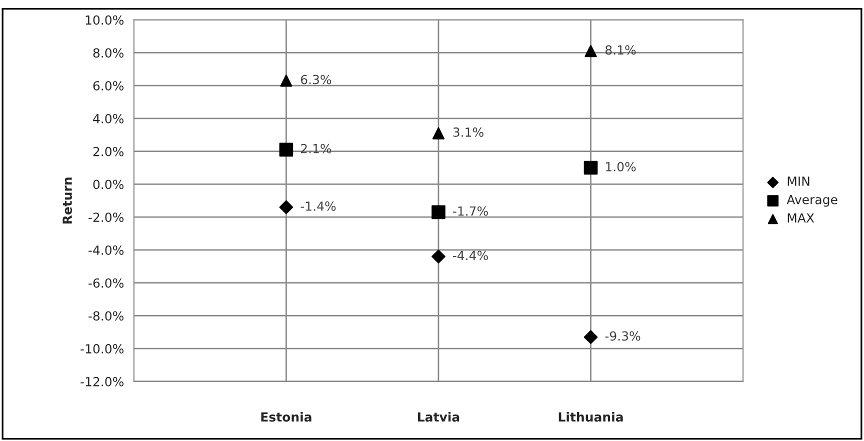  I want to click on x-tick-label: Estonia, so click(286, 417).